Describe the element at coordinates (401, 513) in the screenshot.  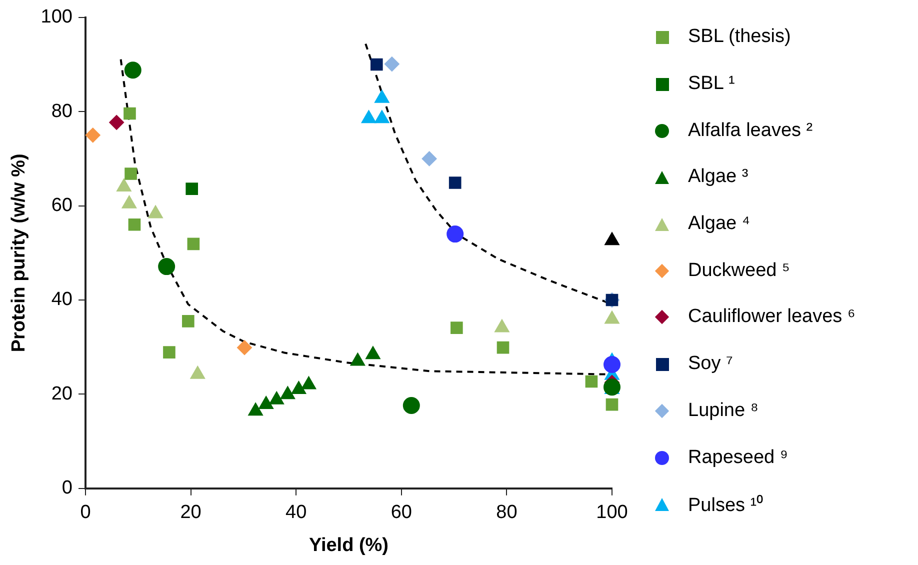
I see `x-tick-label: 60` at that location.